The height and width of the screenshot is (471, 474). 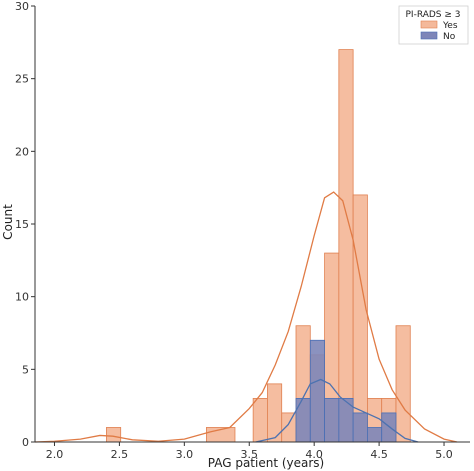 I want to click on y-axis-ticks: 0 5 10 15 20 25 30, so click(x=25, y=224).